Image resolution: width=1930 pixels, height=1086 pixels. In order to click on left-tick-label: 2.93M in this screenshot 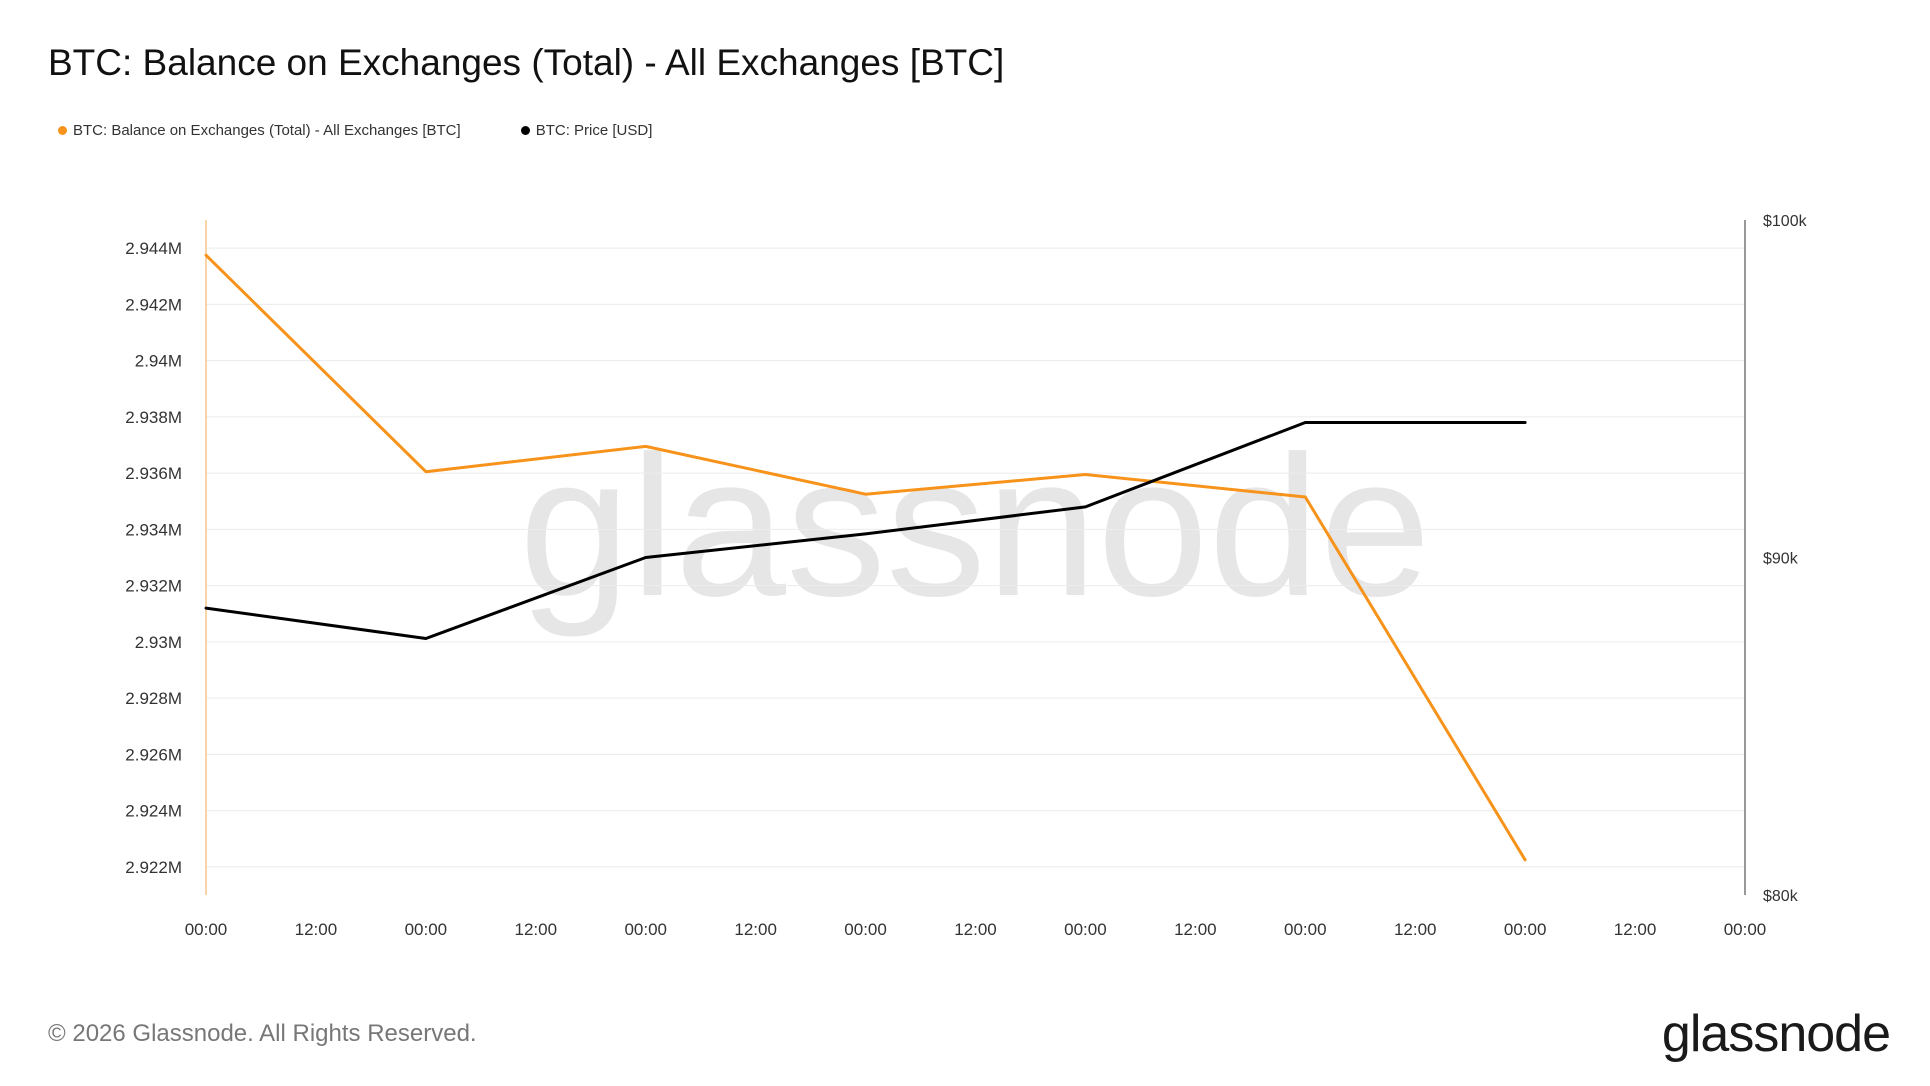, I will do `click(158, 642)`.